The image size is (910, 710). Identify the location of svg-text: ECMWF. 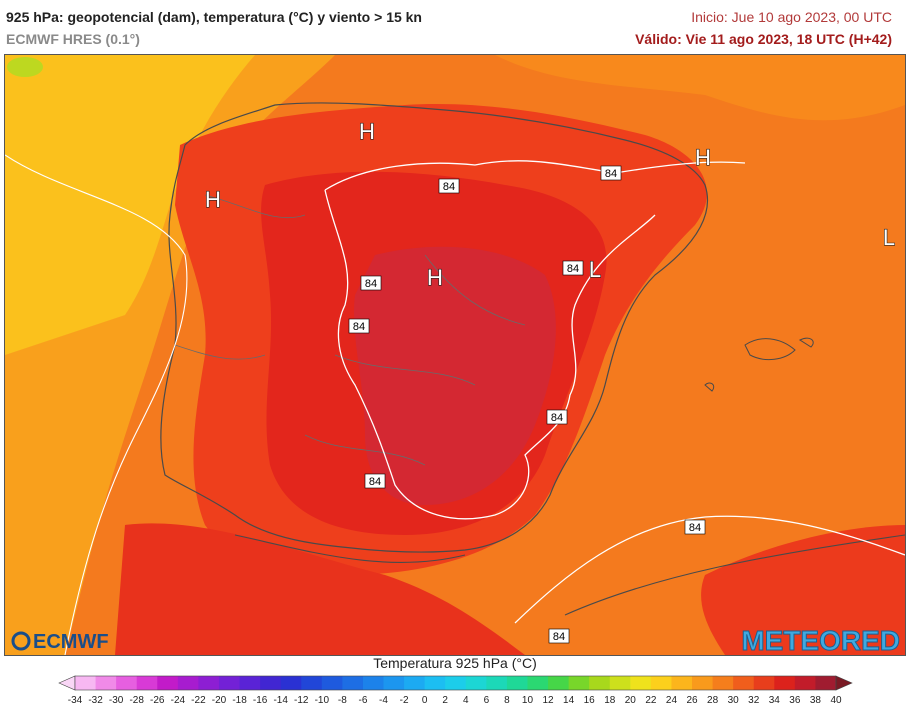
(71, 642).